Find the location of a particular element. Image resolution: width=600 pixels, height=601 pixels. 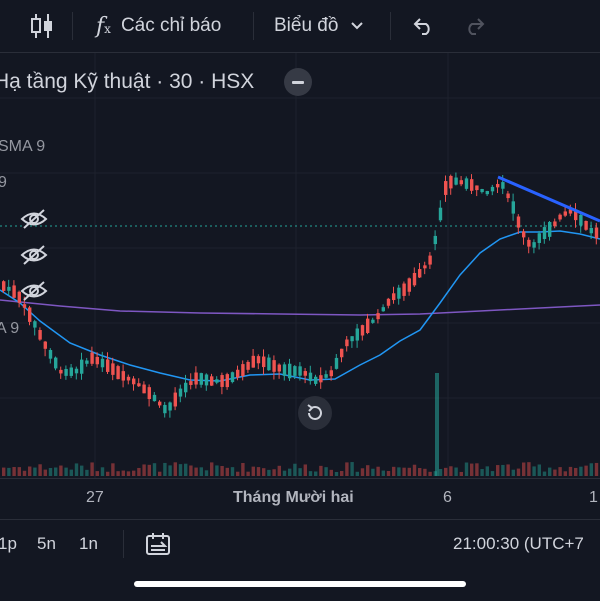

date-range-icon is located at coordinates (158, 544).